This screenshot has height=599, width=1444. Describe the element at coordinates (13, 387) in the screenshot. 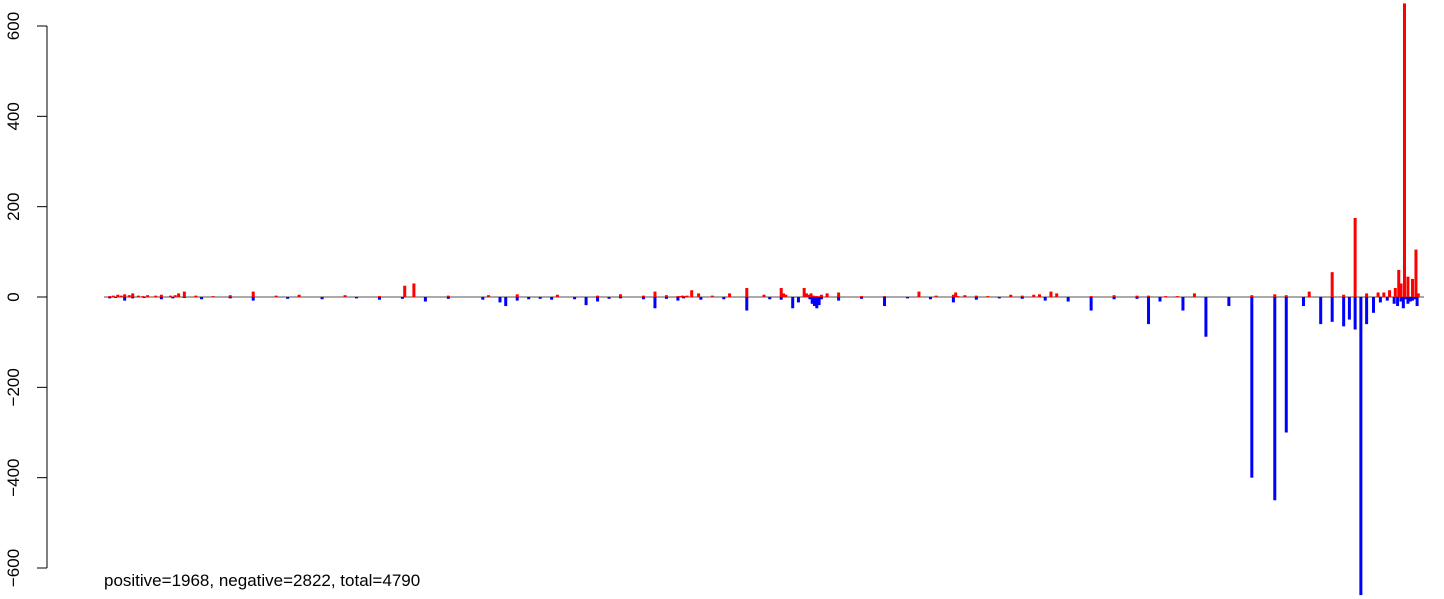

I see `y-tick-label: −200` at that location.